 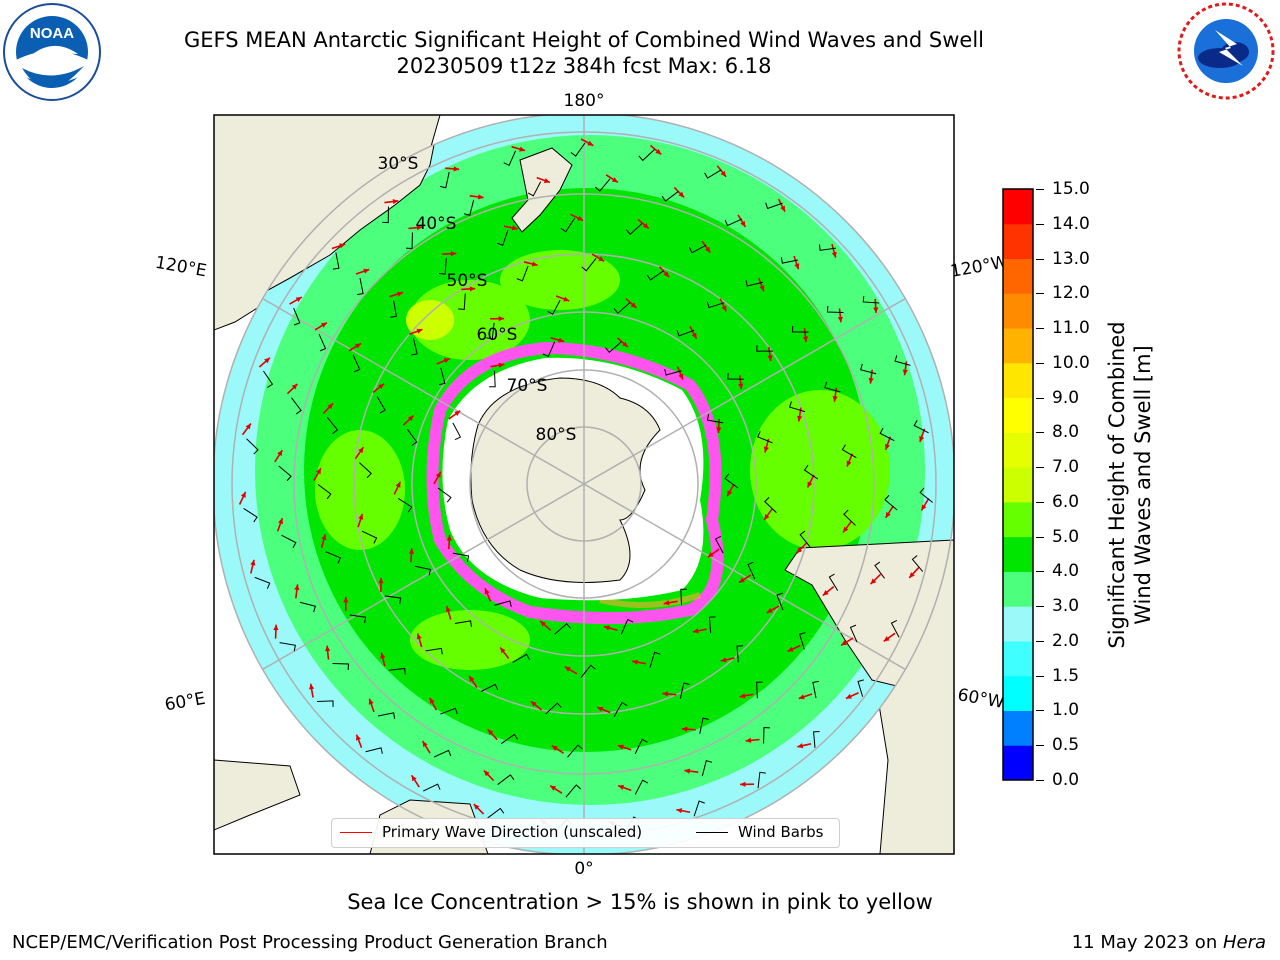 What do you see at coordinates (712, 832) in the screenshot?
I see `legend-swatch-barb` at bounding box center [712, 832].